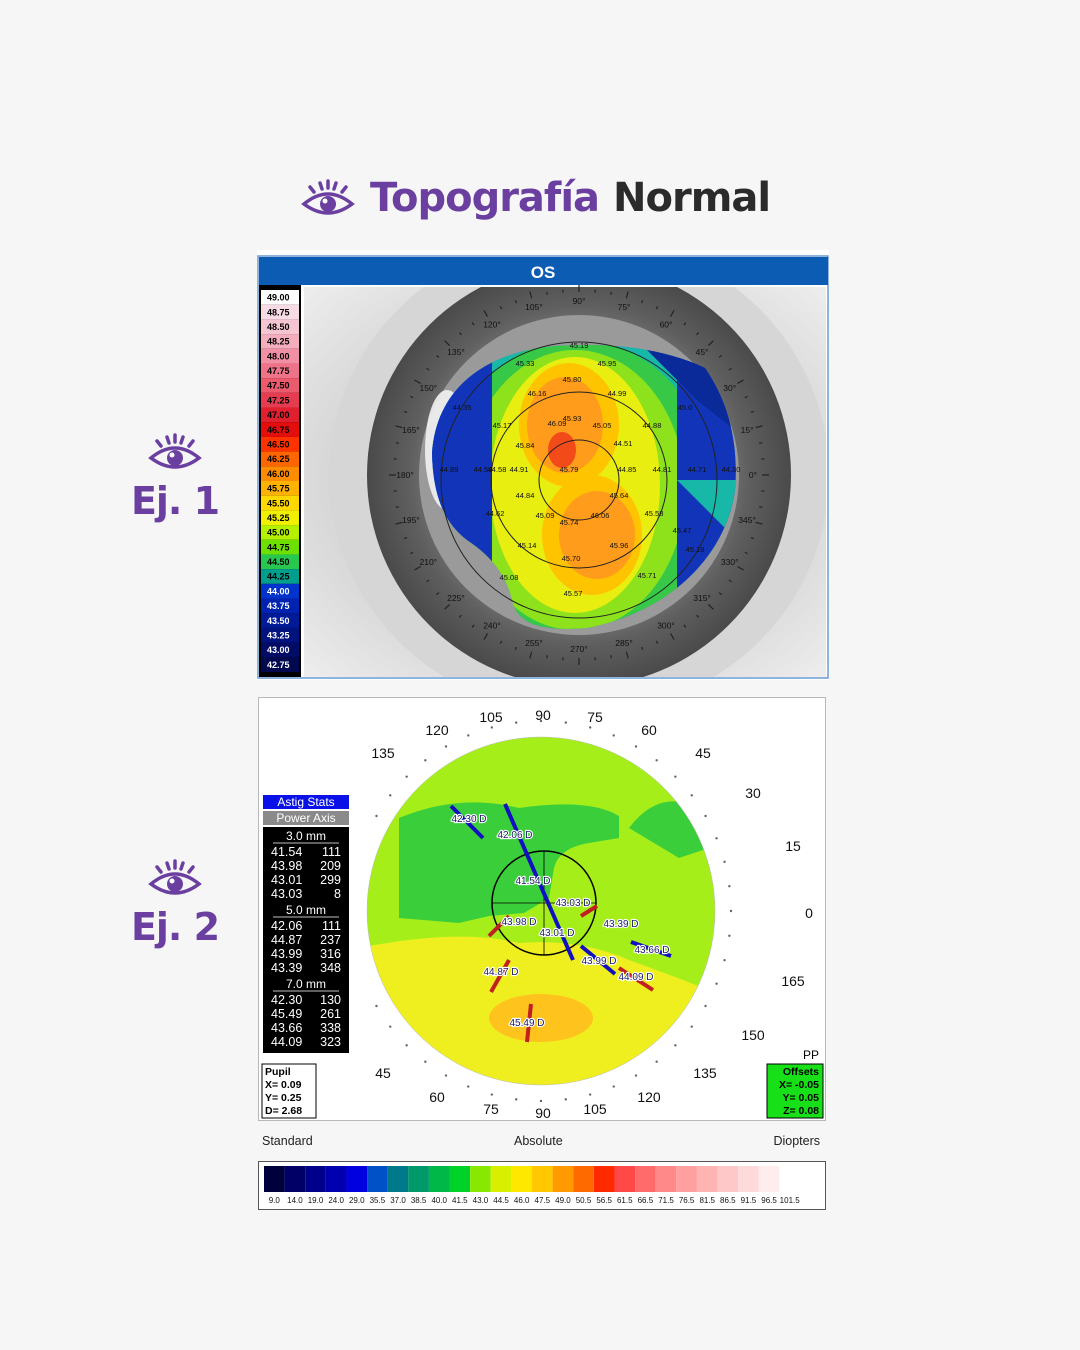  What do you see at coordinates (316, 1200) in the screenshot?
I see `scale2-value: 19.0` at bounding box center [316, 1200].